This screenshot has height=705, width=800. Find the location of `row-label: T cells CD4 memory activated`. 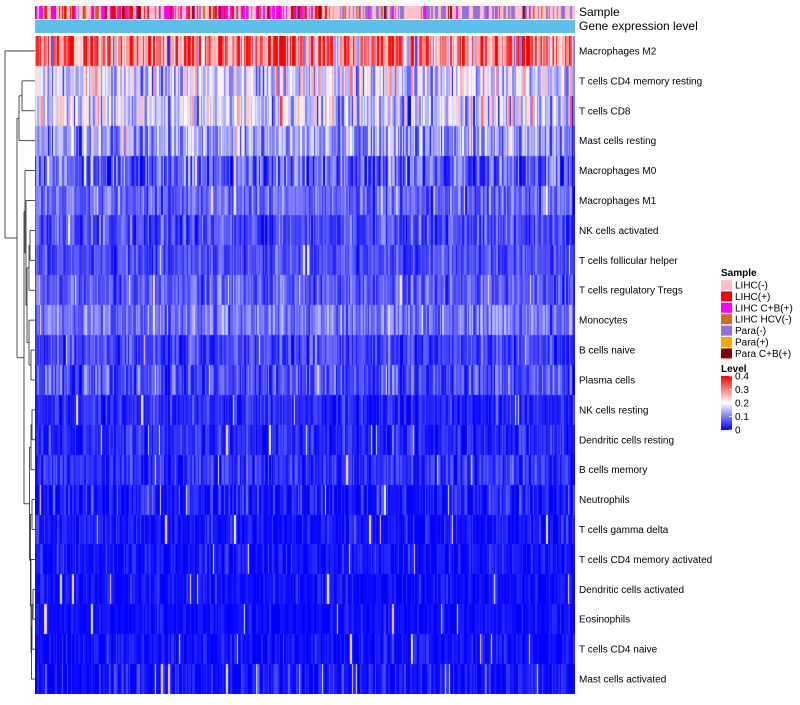

row-label: T cells CD4 memory activated is located at coordinates (645, 560).